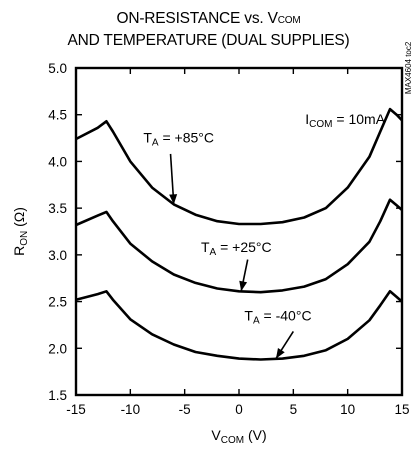 The width and height of the screenshot is (417, 459). Describe the element at coordinates (185, 409) in the screenshot. I see `x-tick-label: -5` at that location.